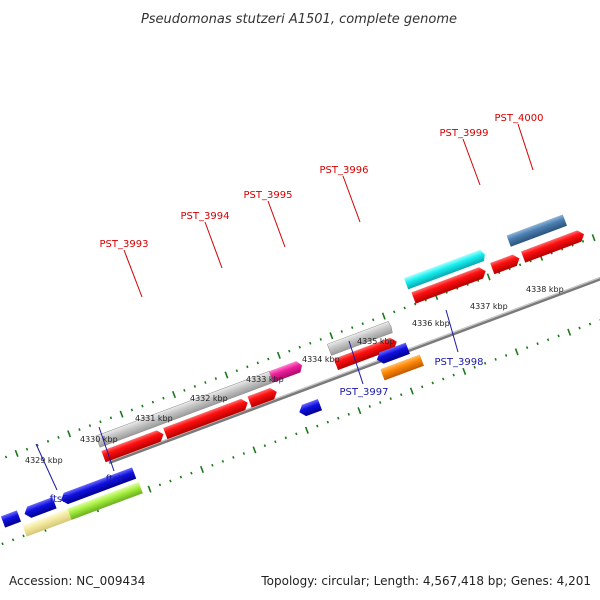 This screenshot has height=600, width=600. I want to click on label-ftsE: ftsE, so click(59, 499).